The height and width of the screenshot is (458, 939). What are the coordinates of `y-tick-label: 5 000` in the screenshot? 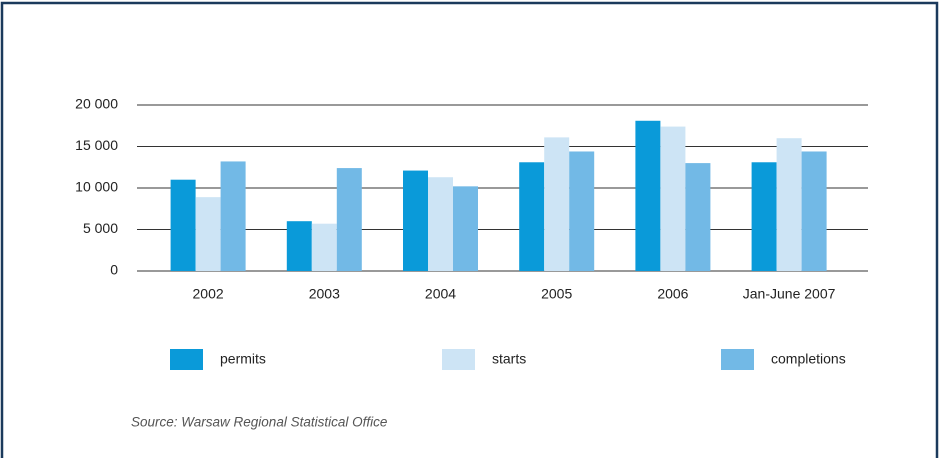 It's located at (100, 228).